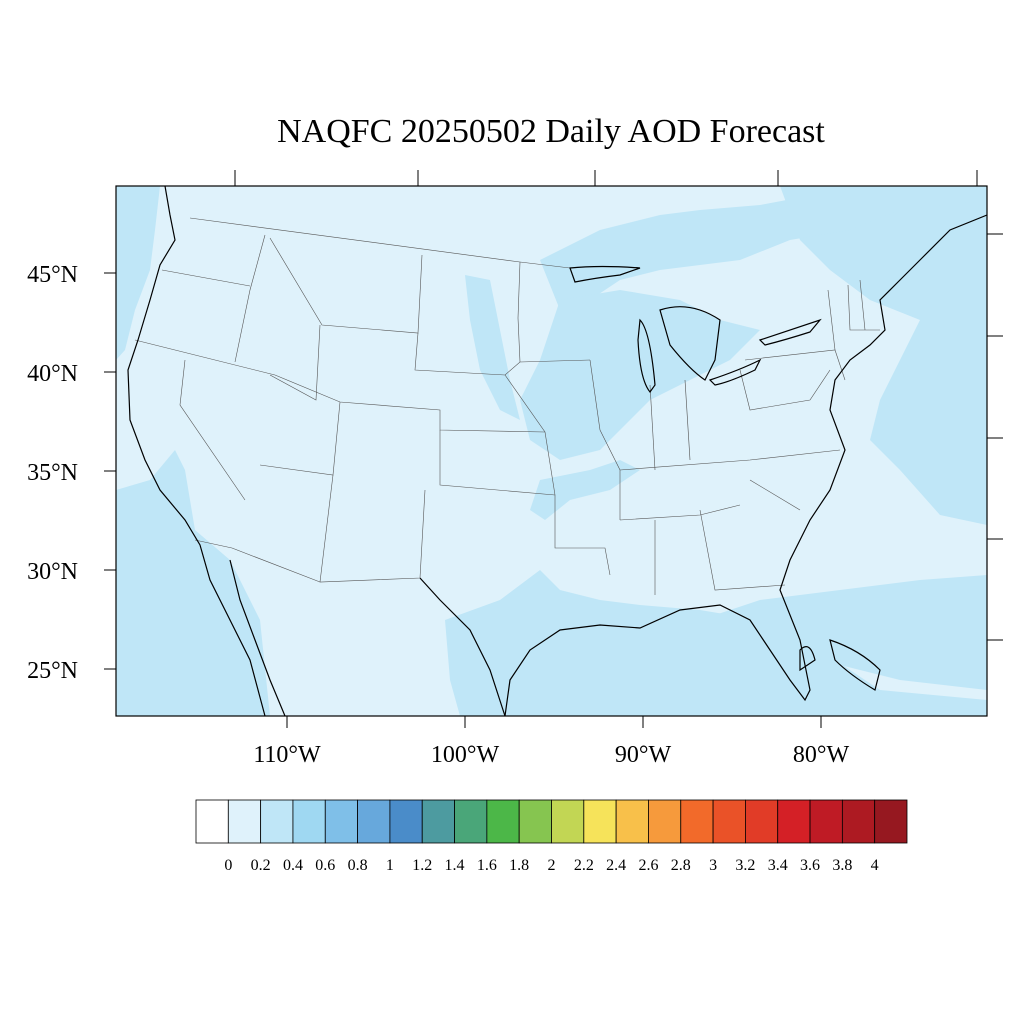  What do you see at coordinates (228, 865) in the screenshot?
I see `colorbar-label: 0` at bounding box center [228, 865].